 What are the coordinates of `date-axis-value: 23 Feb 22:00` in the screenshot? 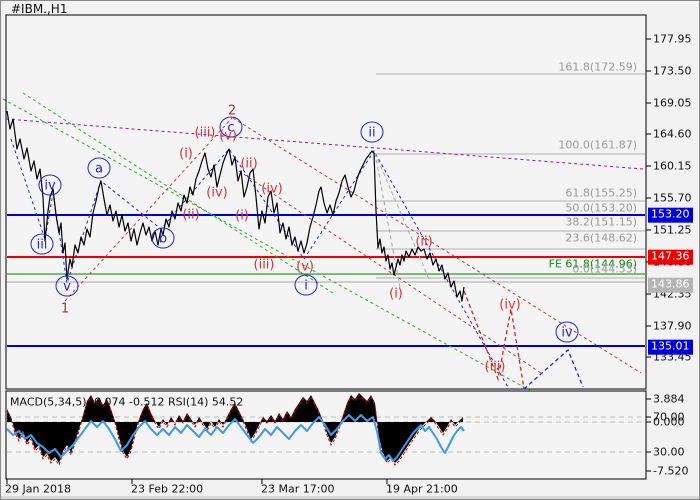 It's located at (167, 489).